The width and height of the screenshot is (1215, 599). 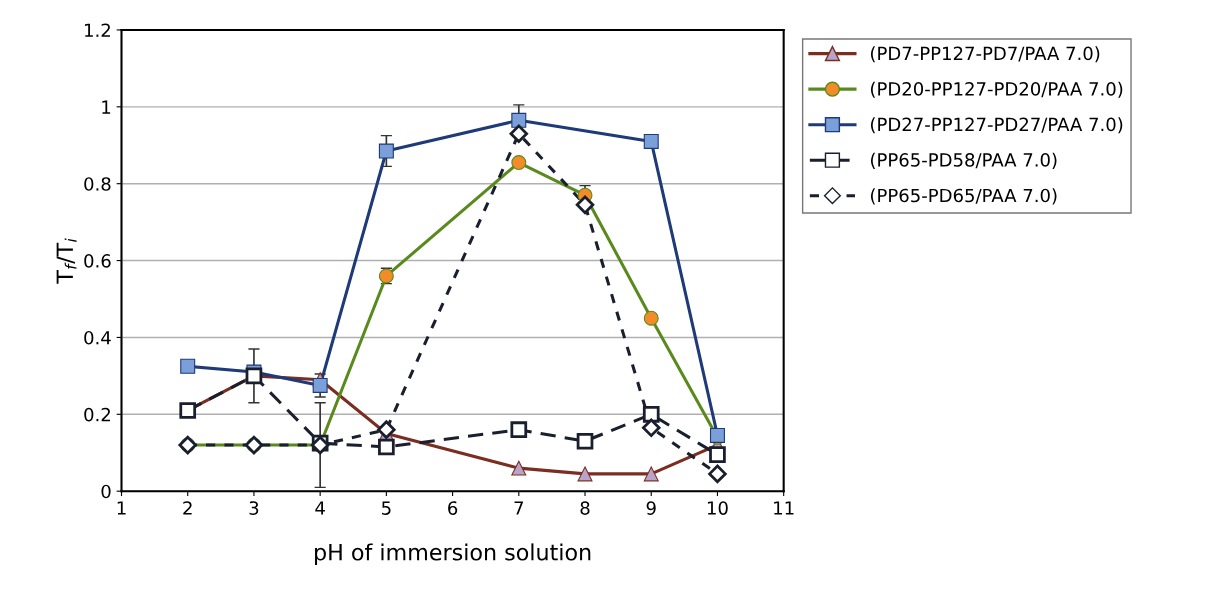 What do you see at coordinates (97, 414) in the screenshot?
I see `y-tick-label: 0.2` at bounding box center [97, 414].